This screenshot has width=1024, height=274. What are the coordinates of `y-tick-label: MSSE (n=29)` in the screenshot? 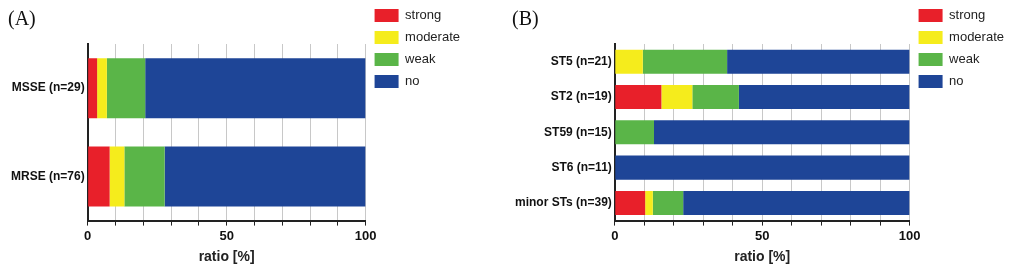 It's located at (48, 87).